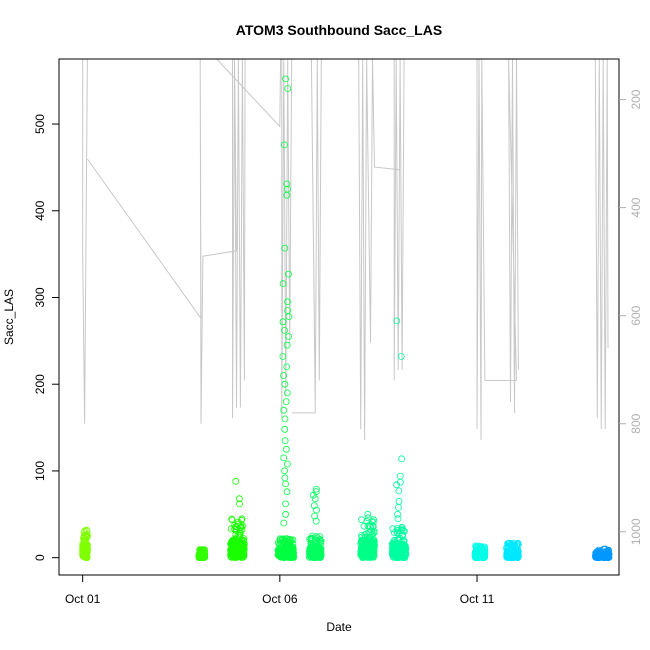  I want to click on y-axis: 0 100 200 300 400 500, so click(46, 337).